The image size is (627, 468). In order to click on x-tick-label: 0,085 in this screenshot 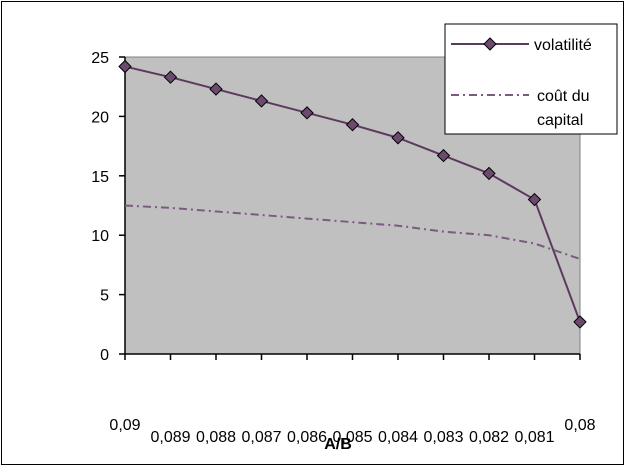, I will do `click(352, 437)`.